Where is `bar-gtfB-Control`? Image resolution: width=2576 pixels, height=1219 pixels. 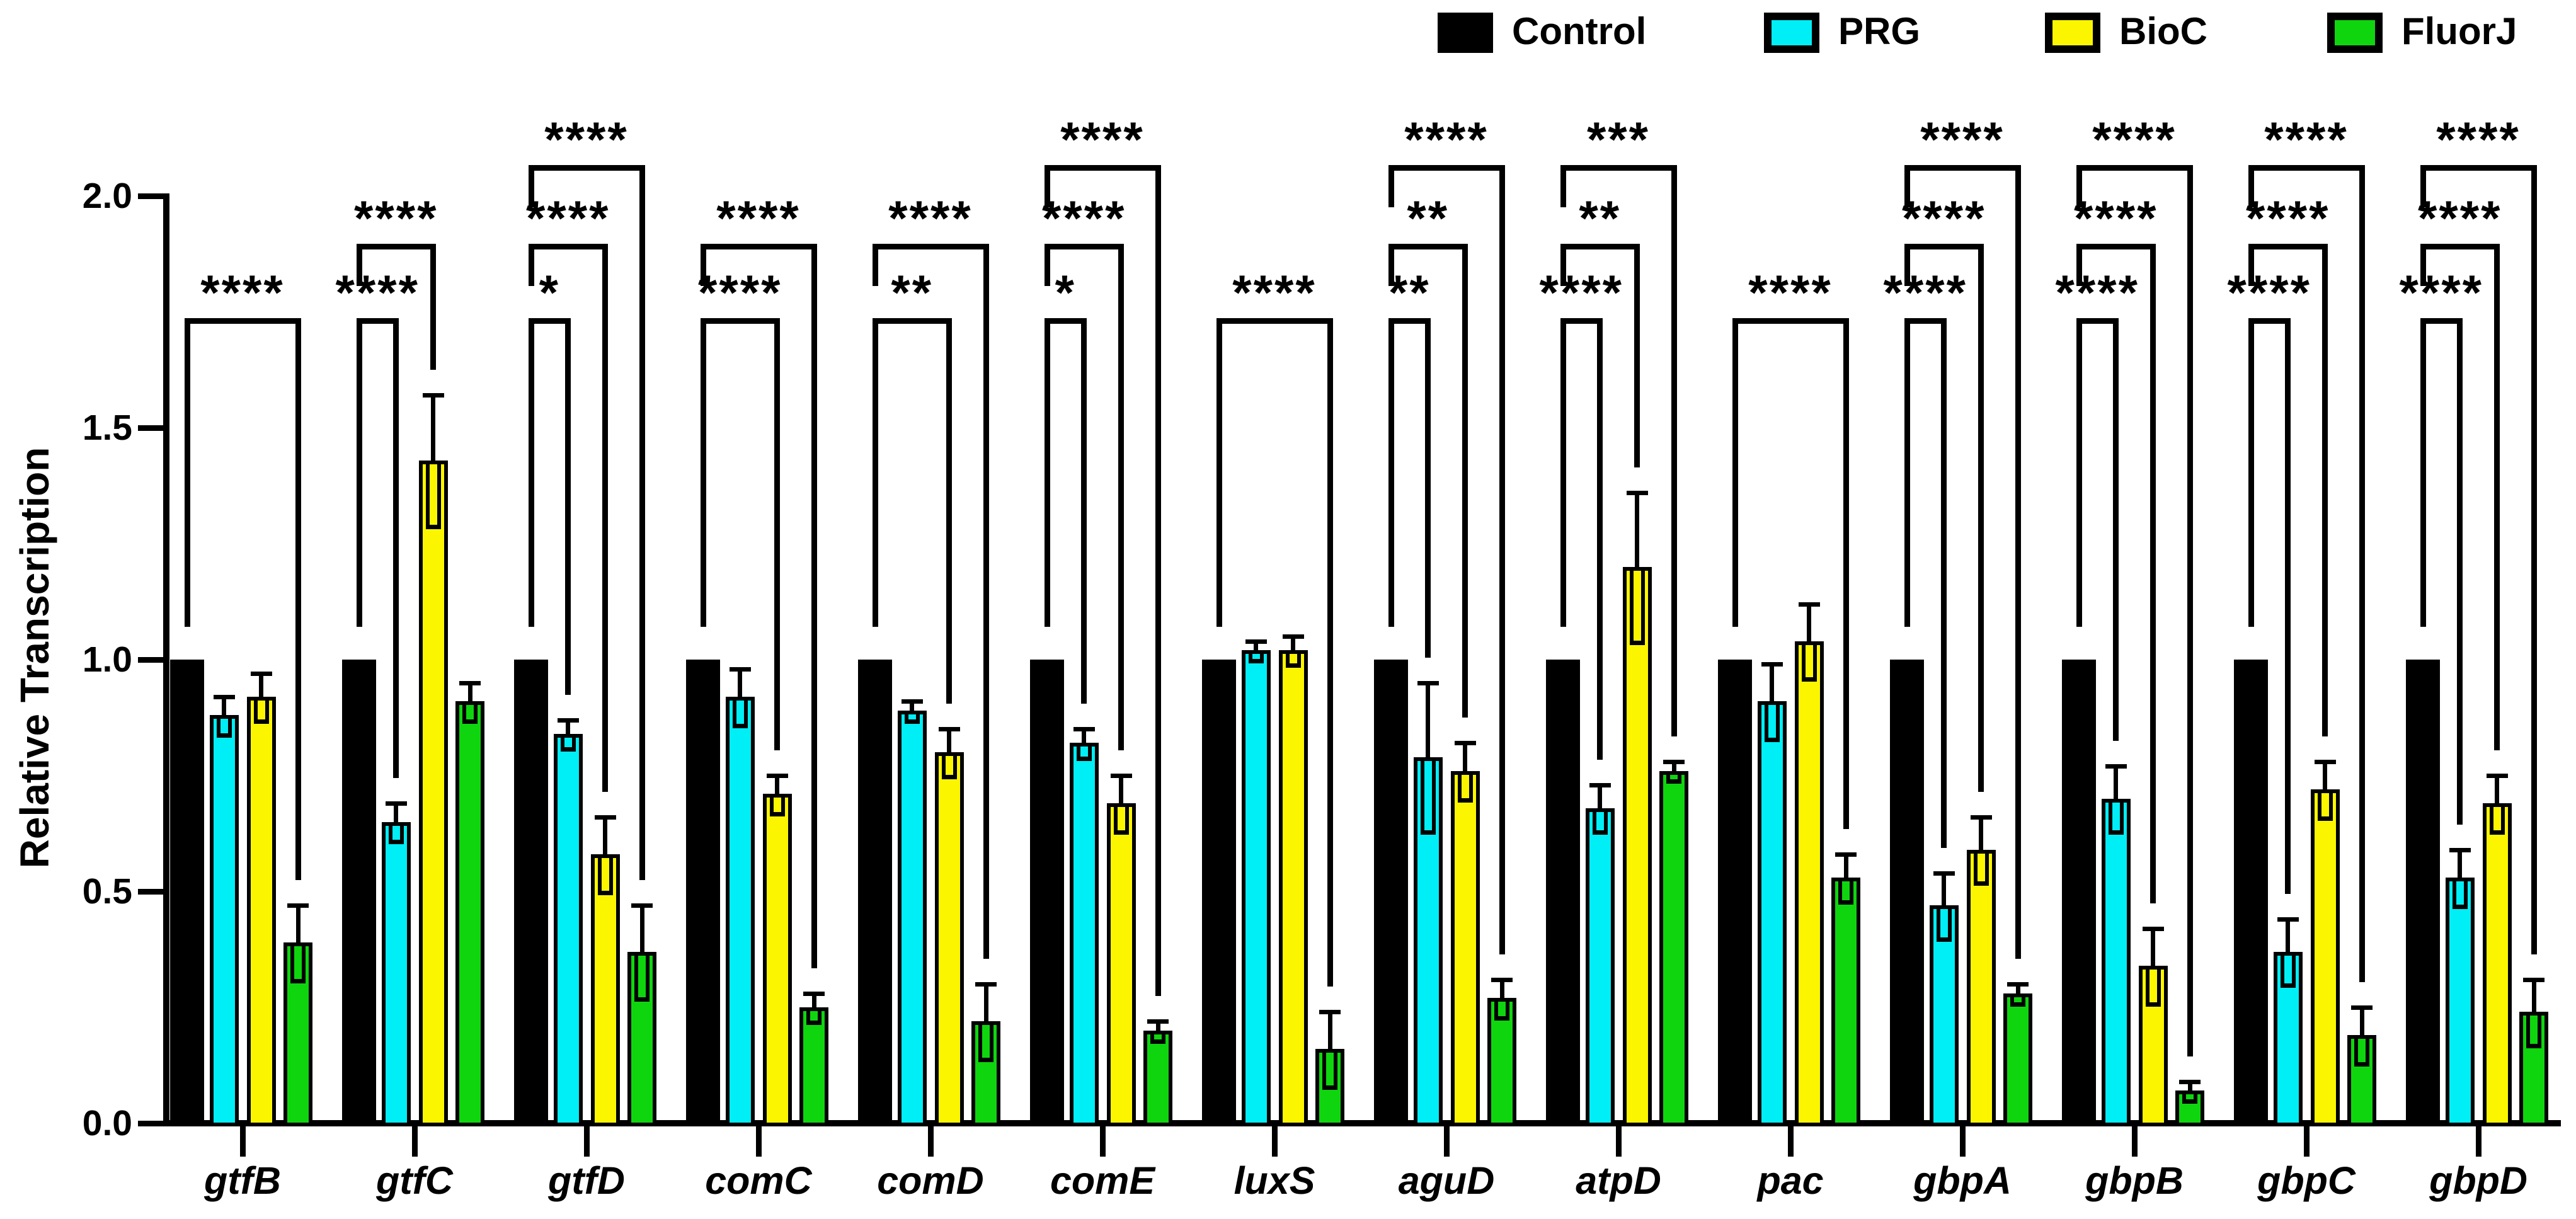
bar-gtfB-Control is located at coordinates (187, 893).